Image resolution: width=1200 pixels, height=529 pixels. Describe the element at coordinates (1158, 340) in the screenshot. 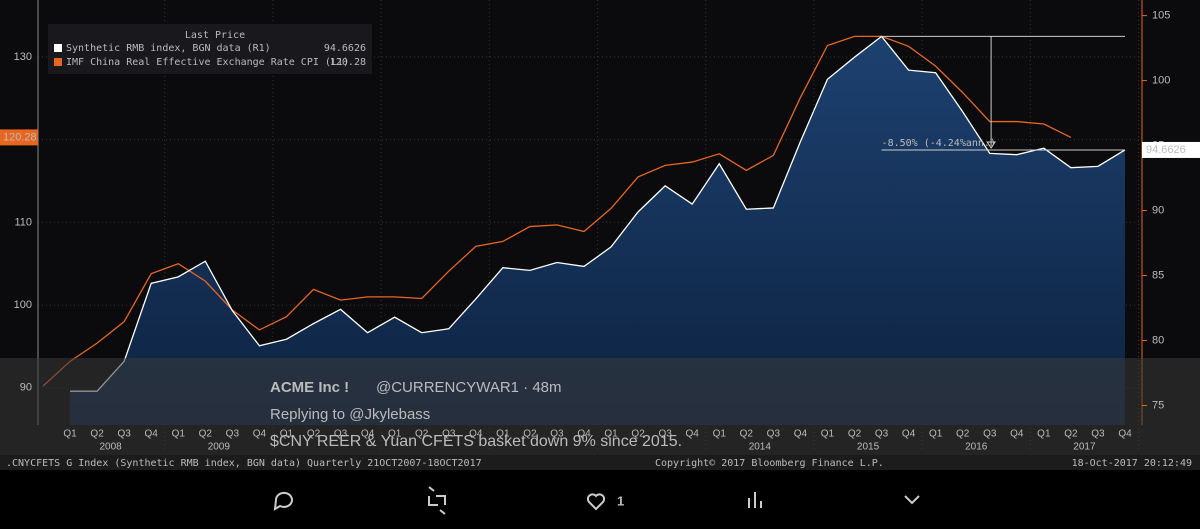

I see `y2-tick-label: 80` at that location.